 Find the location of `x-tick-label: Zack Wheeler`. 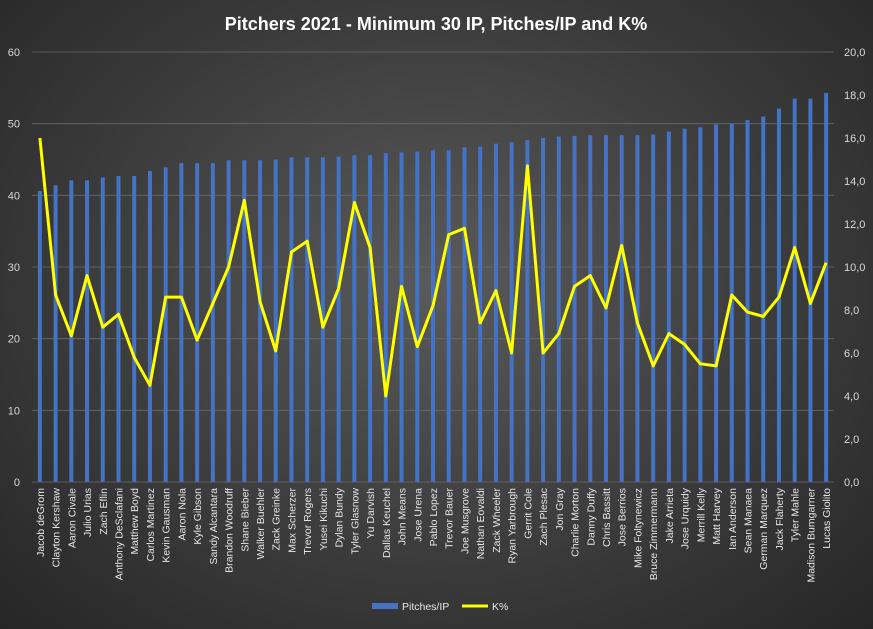

x-tick-label: Zack Wheeler is located at coordinates (497, 520).